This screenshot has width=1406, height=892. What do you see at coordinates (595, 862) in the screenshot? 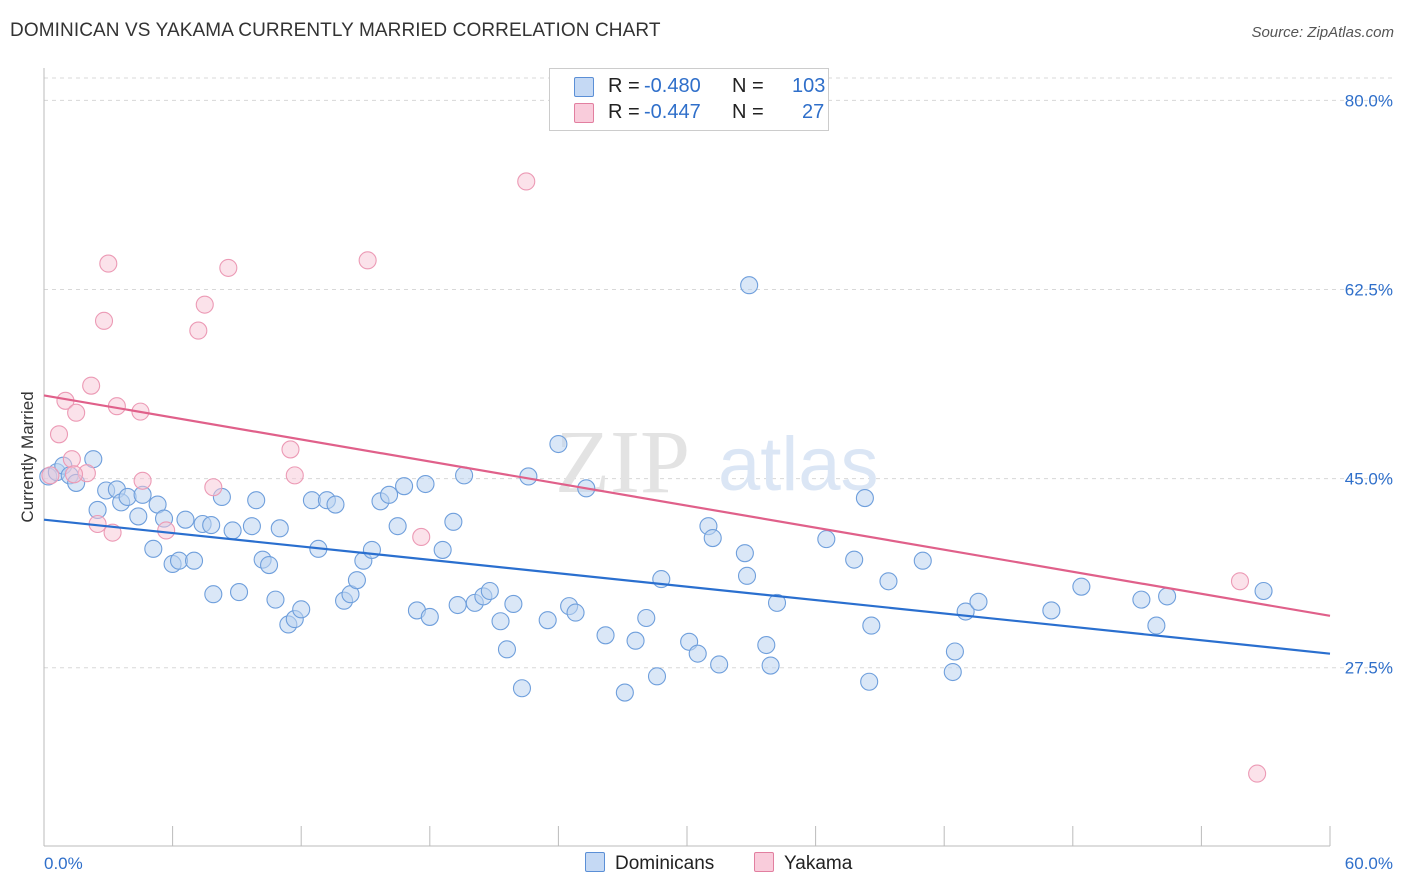
I see `bottom-legend-swatch-dominicans` at bounding box center [595, 862].